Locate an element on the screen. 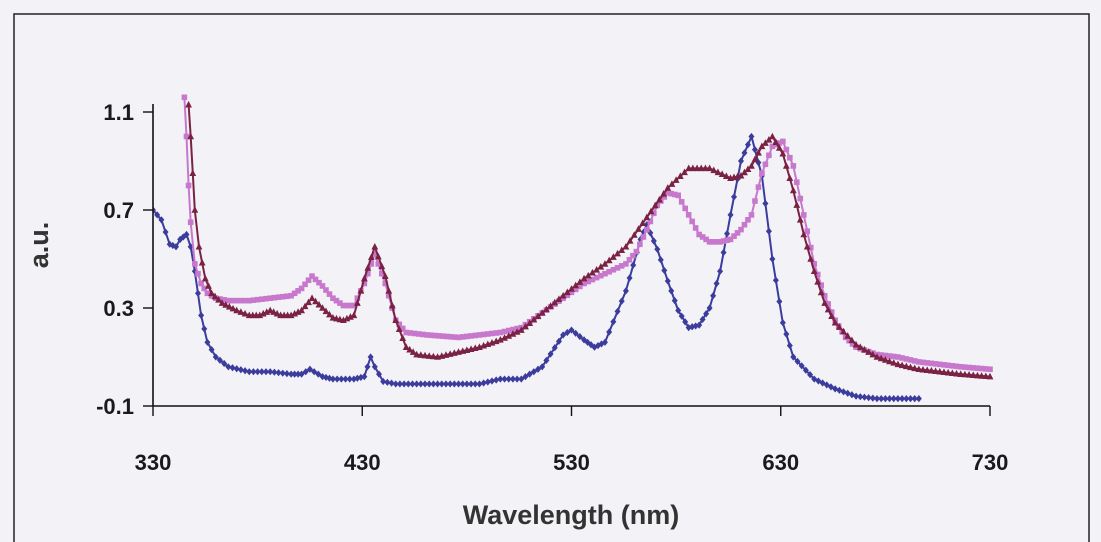 Image resolution: width=1101 pixels, height=542 pixels. x-tick-label: 530 is located at coordinates (571, 462).